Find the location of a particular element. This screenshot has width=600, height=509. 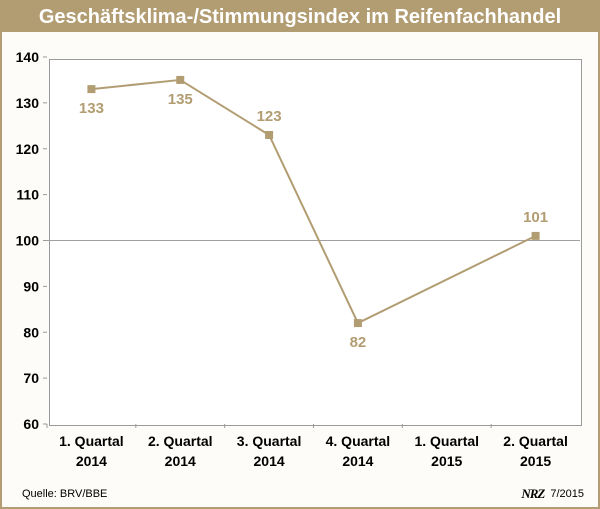

y-tick-label: 120 is located at coordinates (28, 149).